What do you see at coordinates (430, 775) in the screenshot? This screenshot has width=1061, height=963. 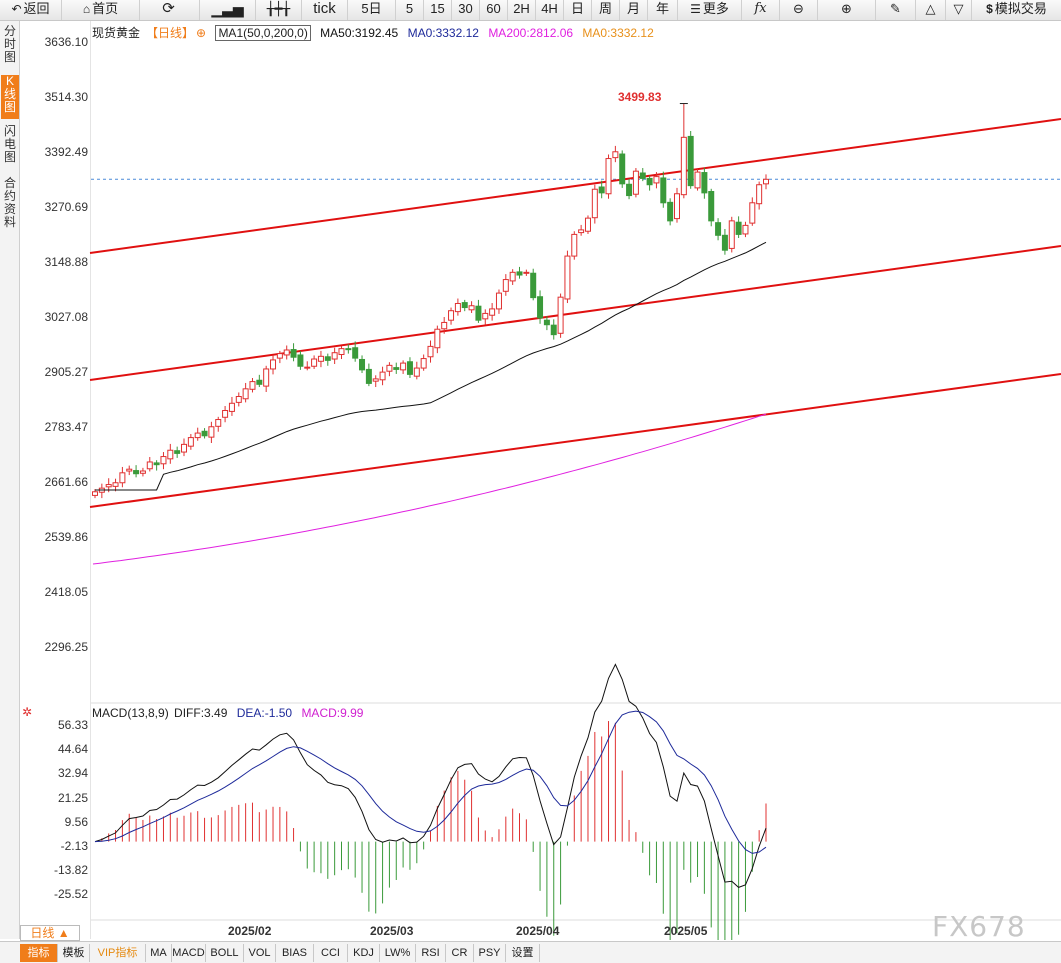 I see `macd-diff-line` at bounding box center [430, 775].